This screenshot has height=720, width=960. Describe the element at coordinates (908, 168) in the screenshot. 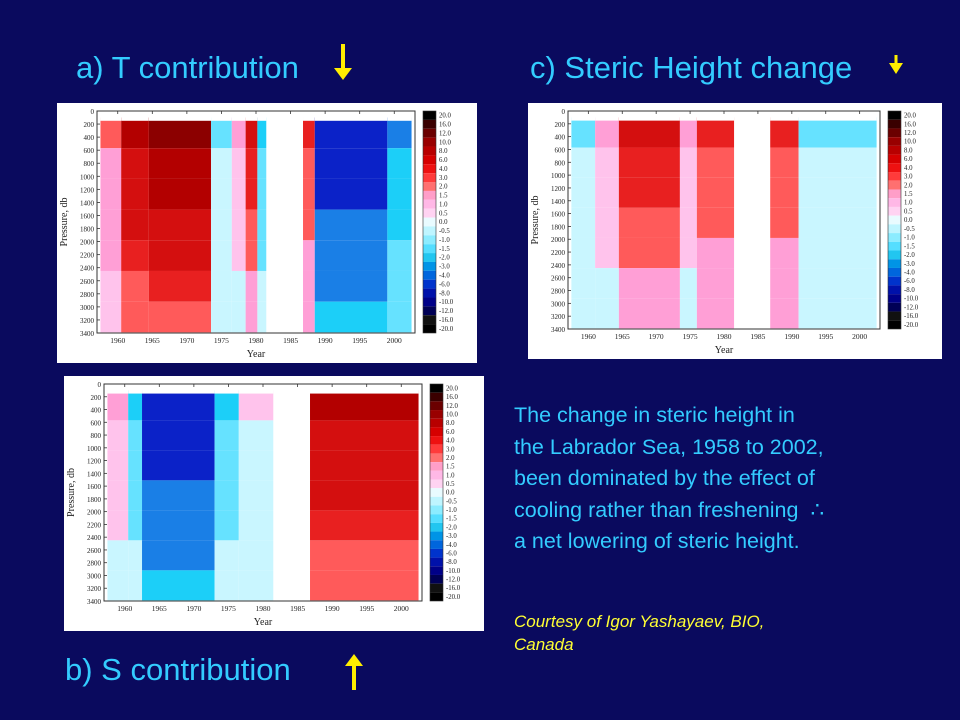

I see `colorbar-label: 4.0` at that location.